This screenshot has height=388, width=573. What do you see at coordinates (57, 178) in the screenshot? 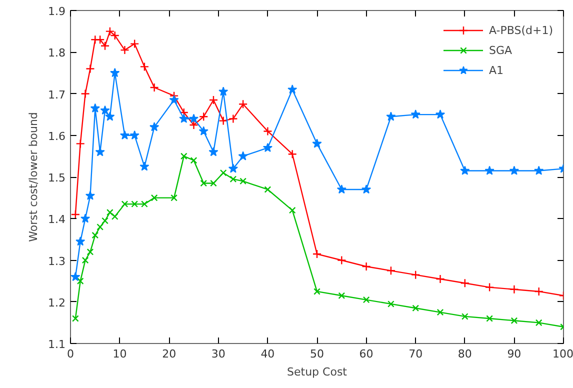
I see `y-tick-label: 1.5` at bounding box center [57, 178].